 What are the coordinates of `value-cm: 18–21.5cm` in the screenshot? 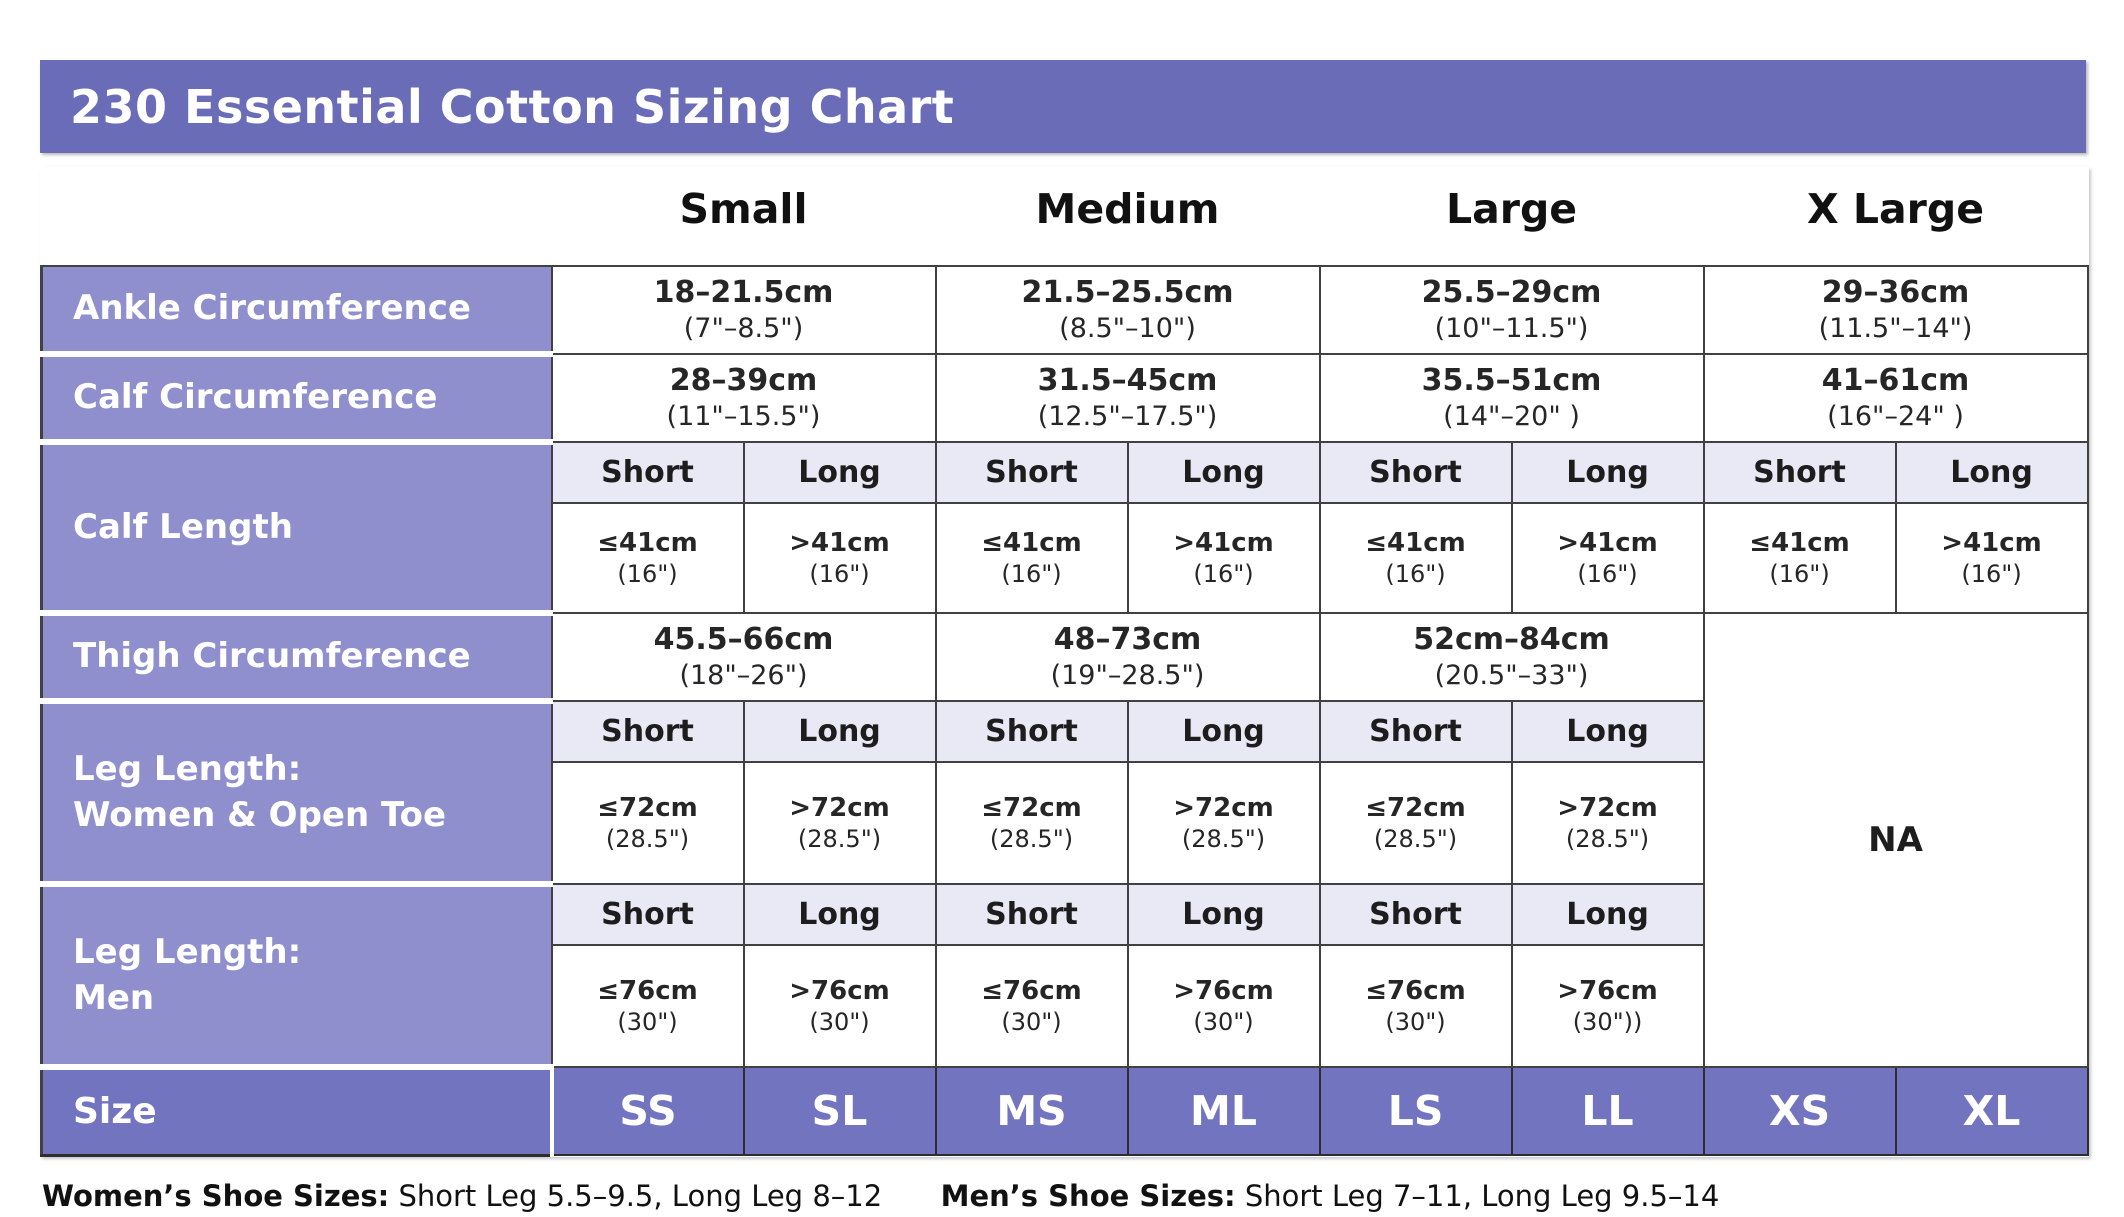 It's located at (743, 293).